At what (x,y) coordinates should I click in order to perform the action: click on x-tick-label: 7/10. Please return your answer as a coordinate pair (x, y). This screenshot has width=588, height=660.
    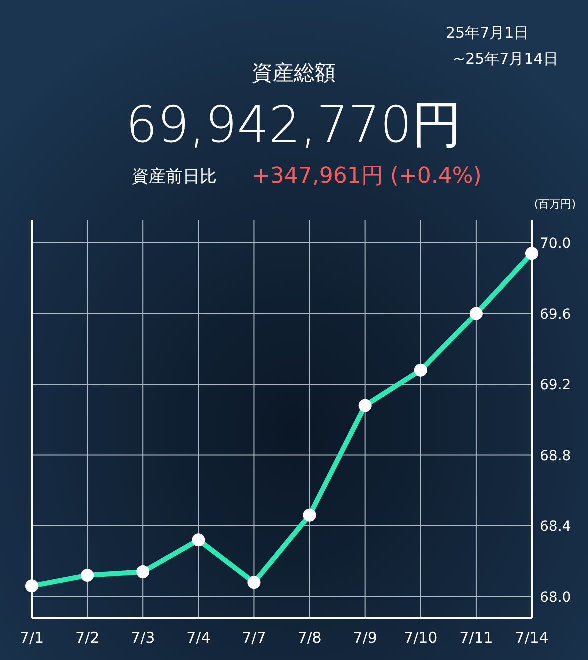
    Looking at the image, I should click on (421, 638).